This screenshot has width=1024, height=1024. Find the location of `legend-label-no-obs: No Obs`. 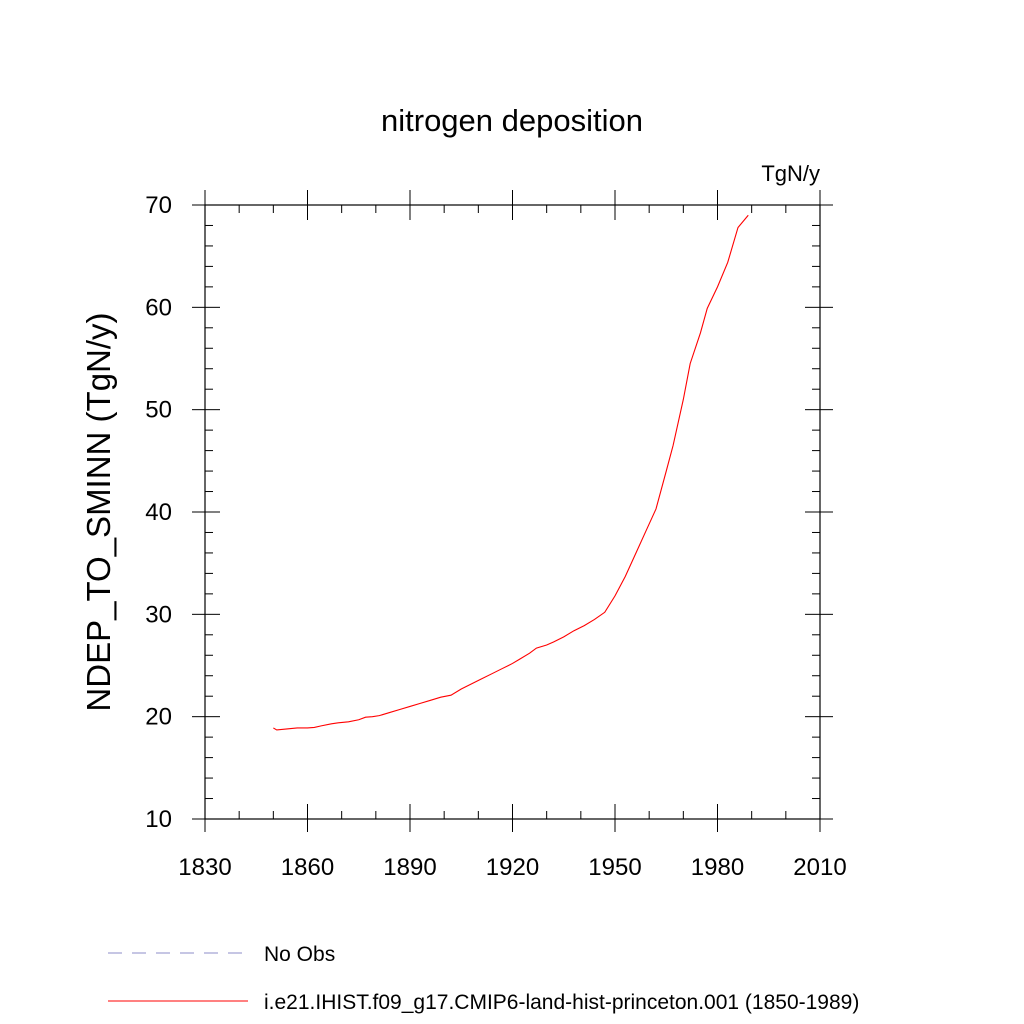

legend-label-no-obs: No Obs is located at coordinates (299, 954).